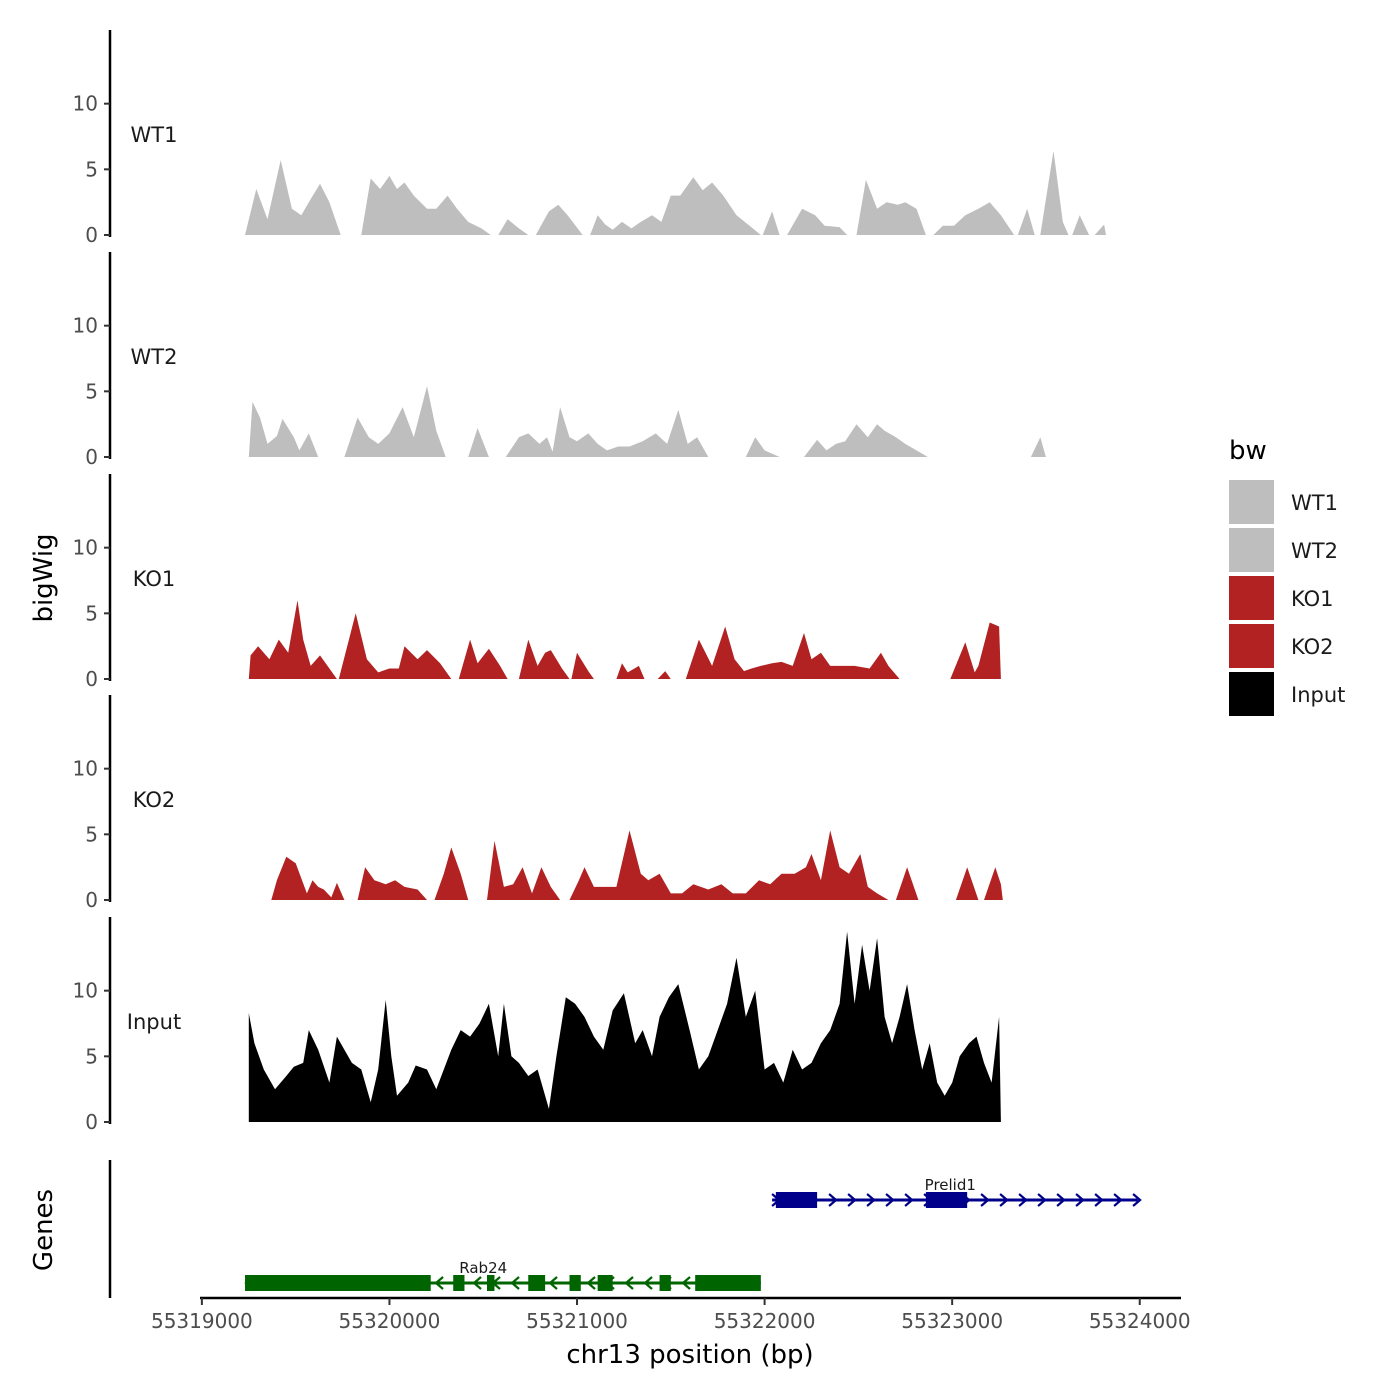 The width and height of the screenshot is (1400, 1400). Describe the element at coordinates (559, 360) in the screenshot. I see `track-panel-wt2: 0 5 10 WT2` at that location.